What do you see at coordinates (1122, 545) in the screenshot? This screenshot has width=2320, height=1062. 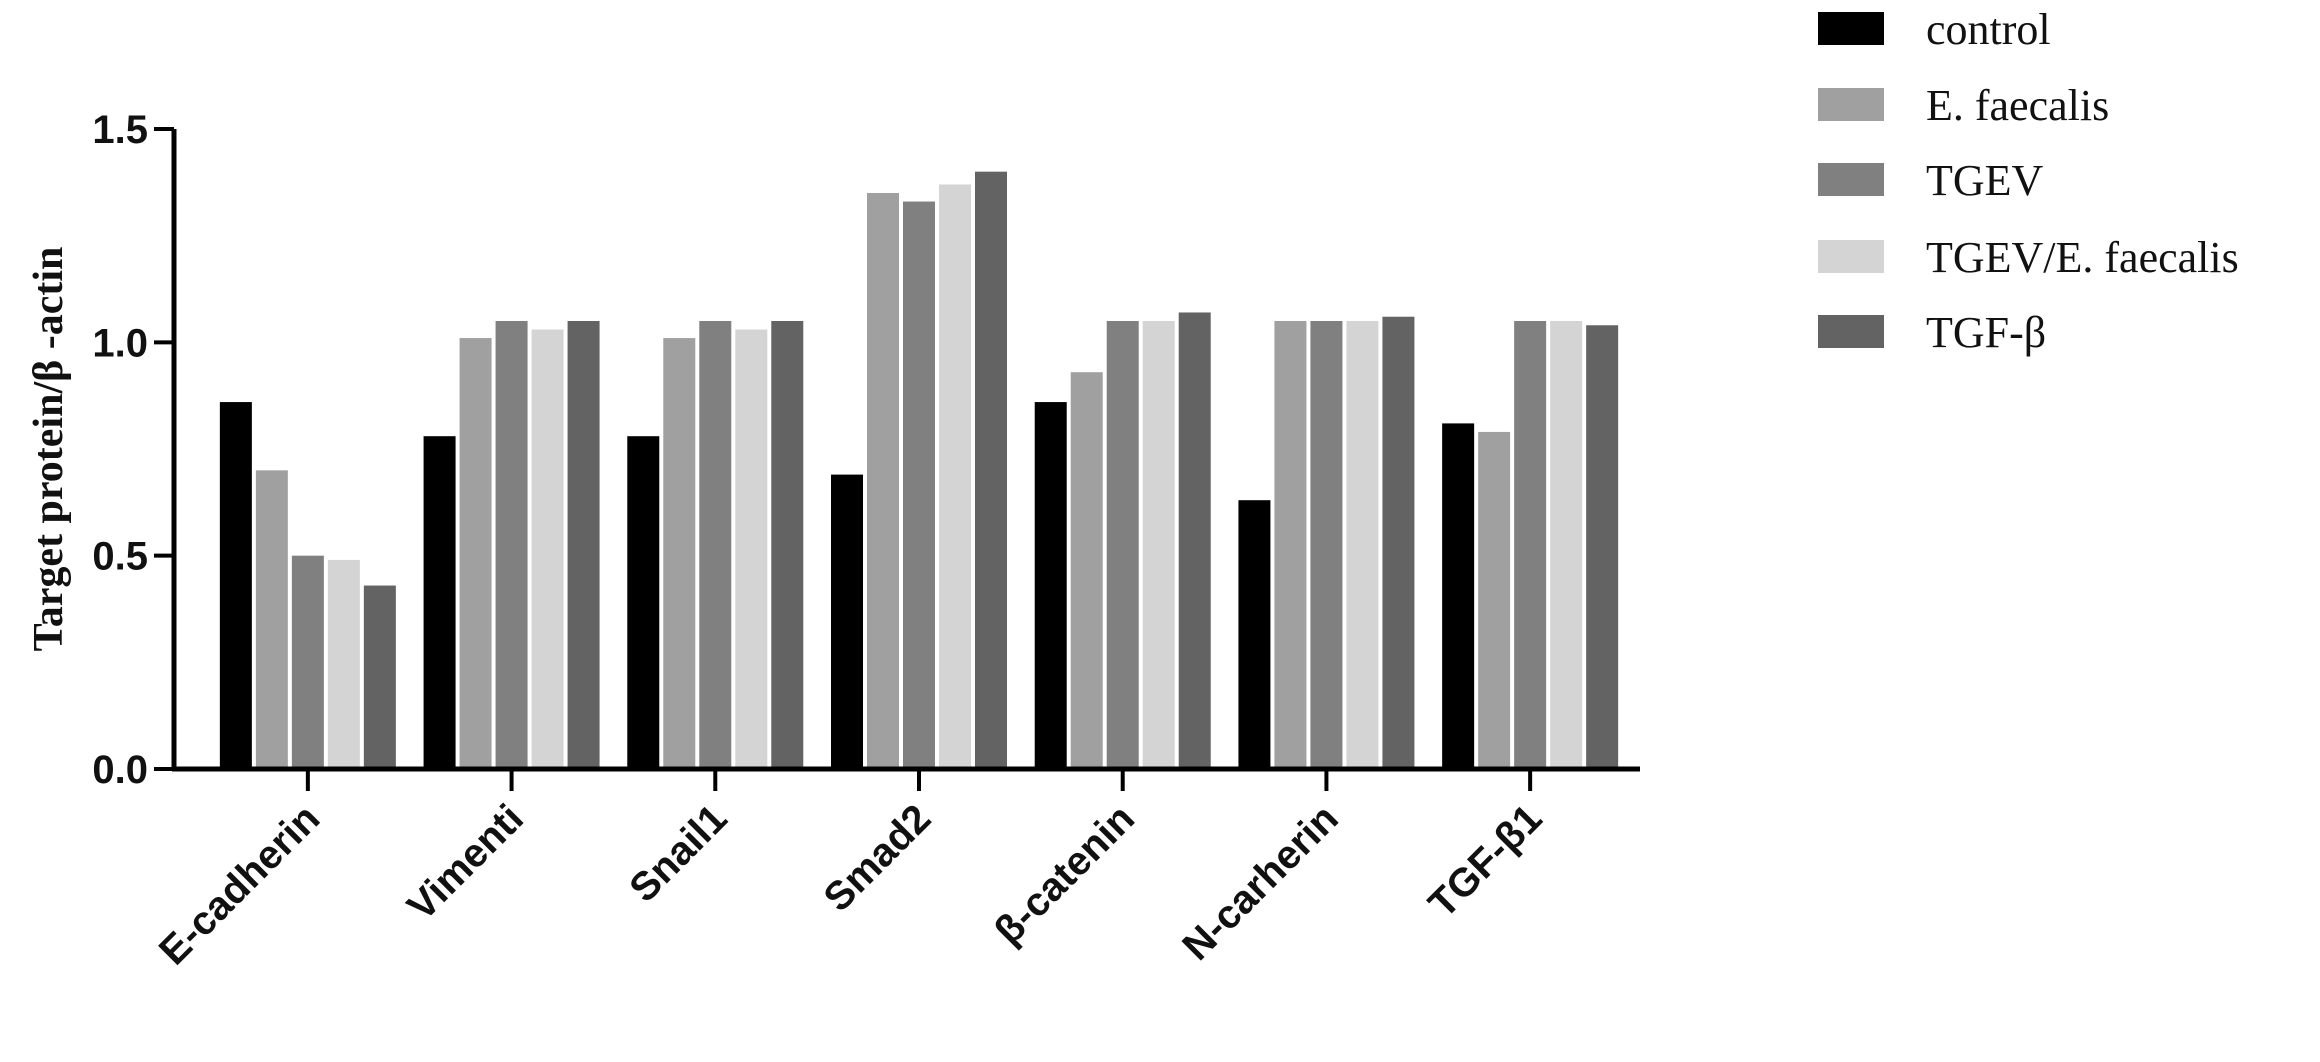 I see `bar-β-catenin-TGEV` at bounding box center [1122, 545].